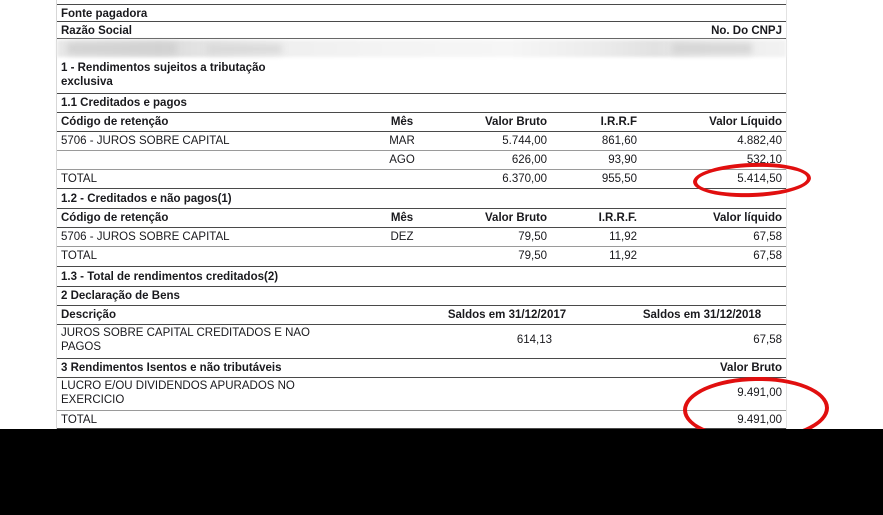 This screenshot has width=883, height=515. What do you see at coordinates (421, 298) in the screenshot?
I see `section-2-title: 2 Declaração de Bens` at bounding box center [421, 298].